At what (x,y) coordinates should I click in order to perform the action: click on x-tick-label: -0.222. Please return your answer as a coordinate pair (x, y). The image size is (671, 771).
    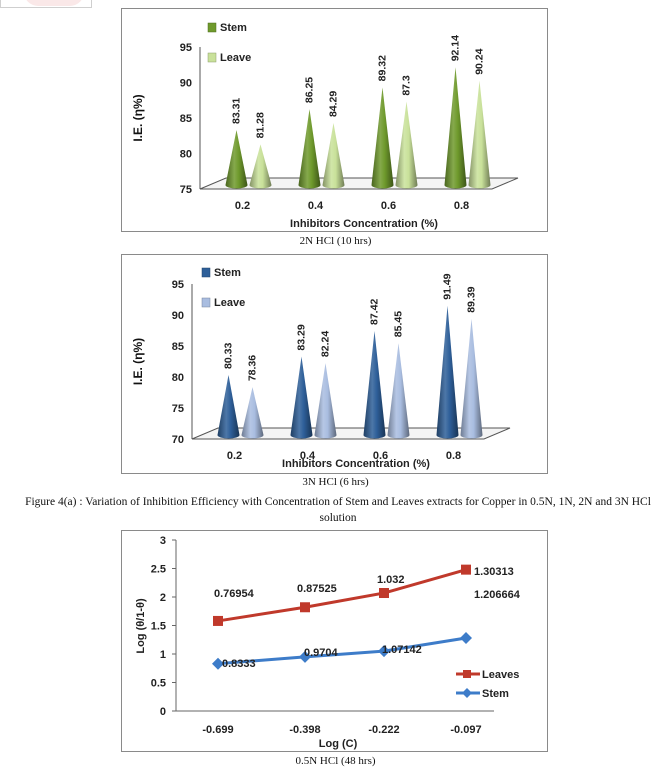
    Looking at the image, I should click on (383, 730).